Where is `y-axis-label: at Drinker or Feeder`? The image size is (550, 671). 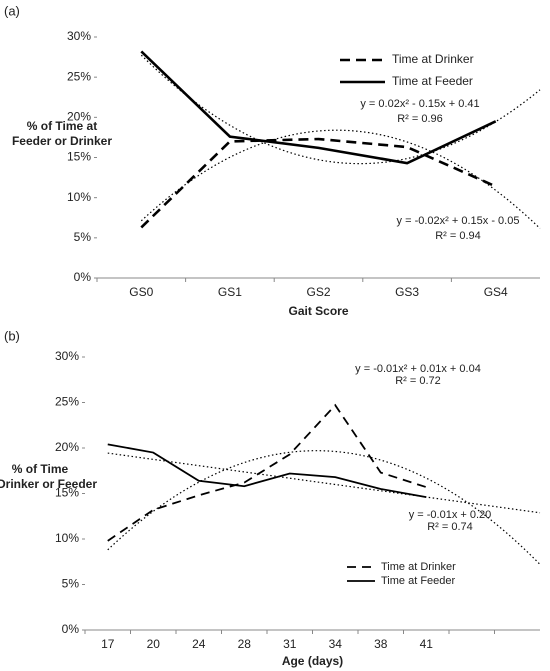 y-axis-label: at Drinker or Feeder is located at coordinates (48, 484).